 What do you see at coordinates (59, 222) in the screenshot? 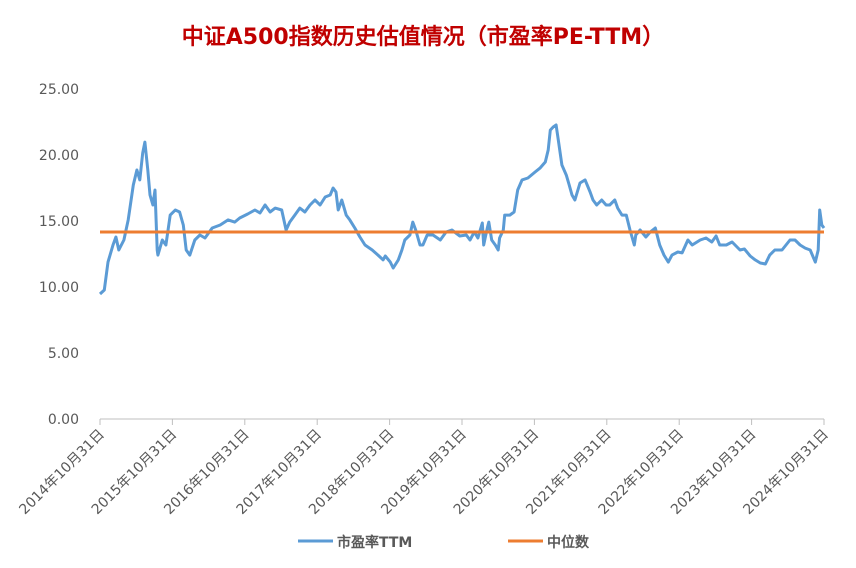
I see `y-tick-label: 15.00` at bounding box center [59, 222].